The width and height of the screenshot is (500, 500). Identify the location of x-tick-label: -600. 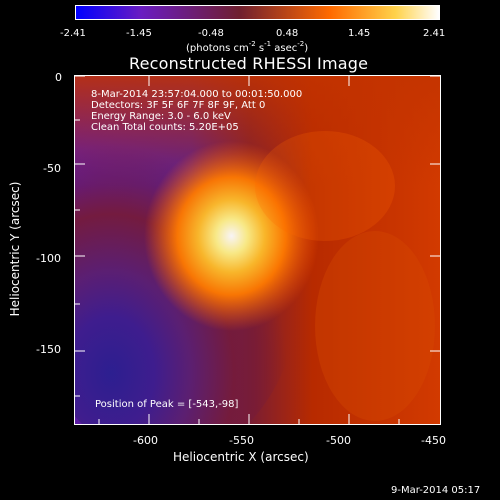
(145, 440).